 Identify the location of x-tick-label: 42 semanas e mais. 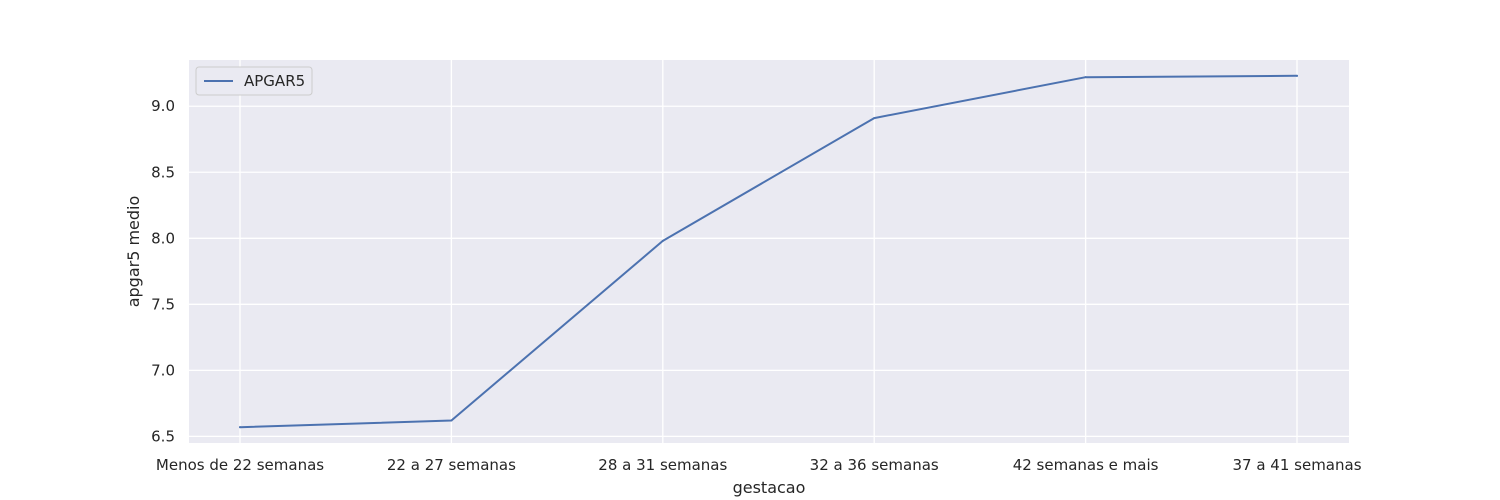
(1086, 465).